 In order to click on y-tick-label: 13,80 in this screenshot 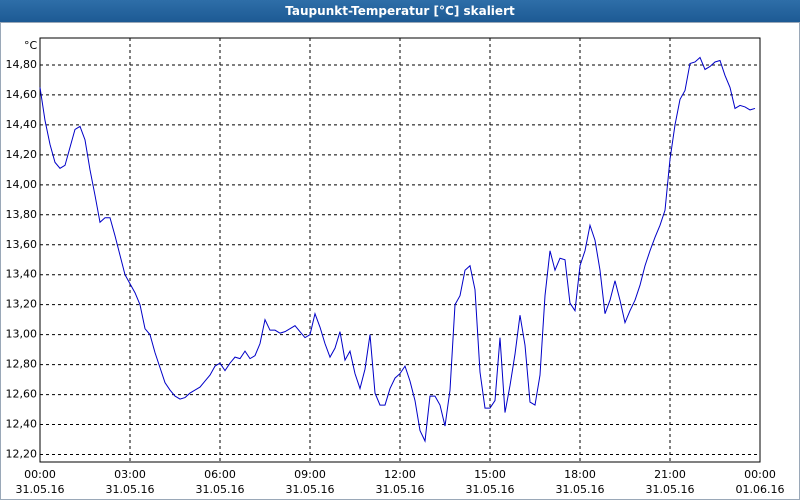, I will do `click(22, 214)`.